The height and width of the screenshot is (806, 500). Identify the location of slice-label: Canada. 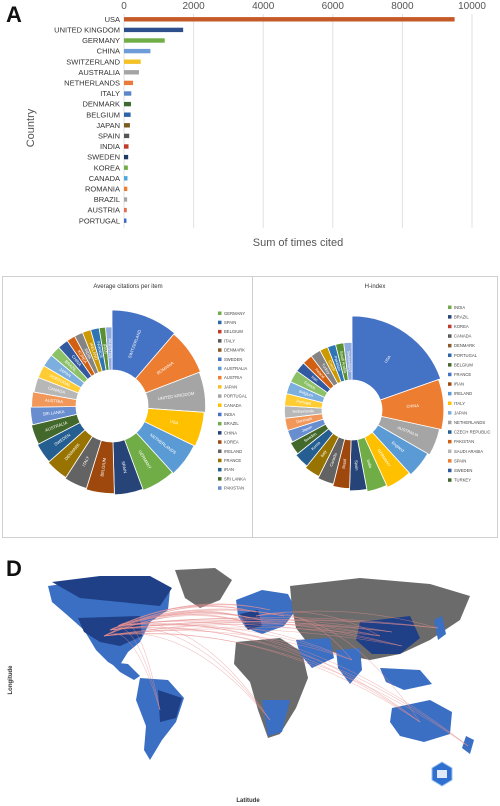
(333, 460).